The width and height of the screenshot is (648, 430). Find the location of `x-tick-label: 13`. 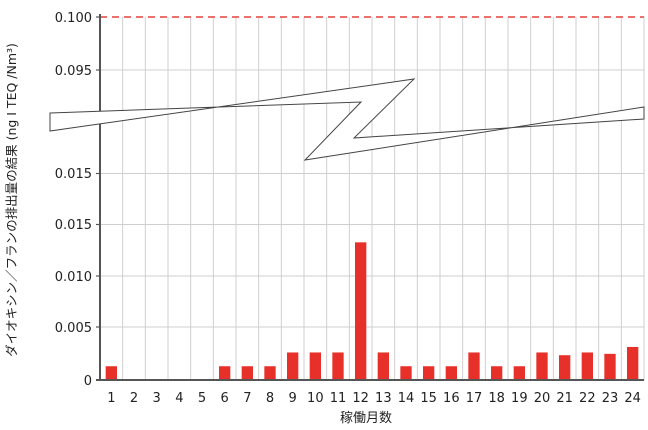

x-tick-label: 13 is located at coordinates (383, 398).